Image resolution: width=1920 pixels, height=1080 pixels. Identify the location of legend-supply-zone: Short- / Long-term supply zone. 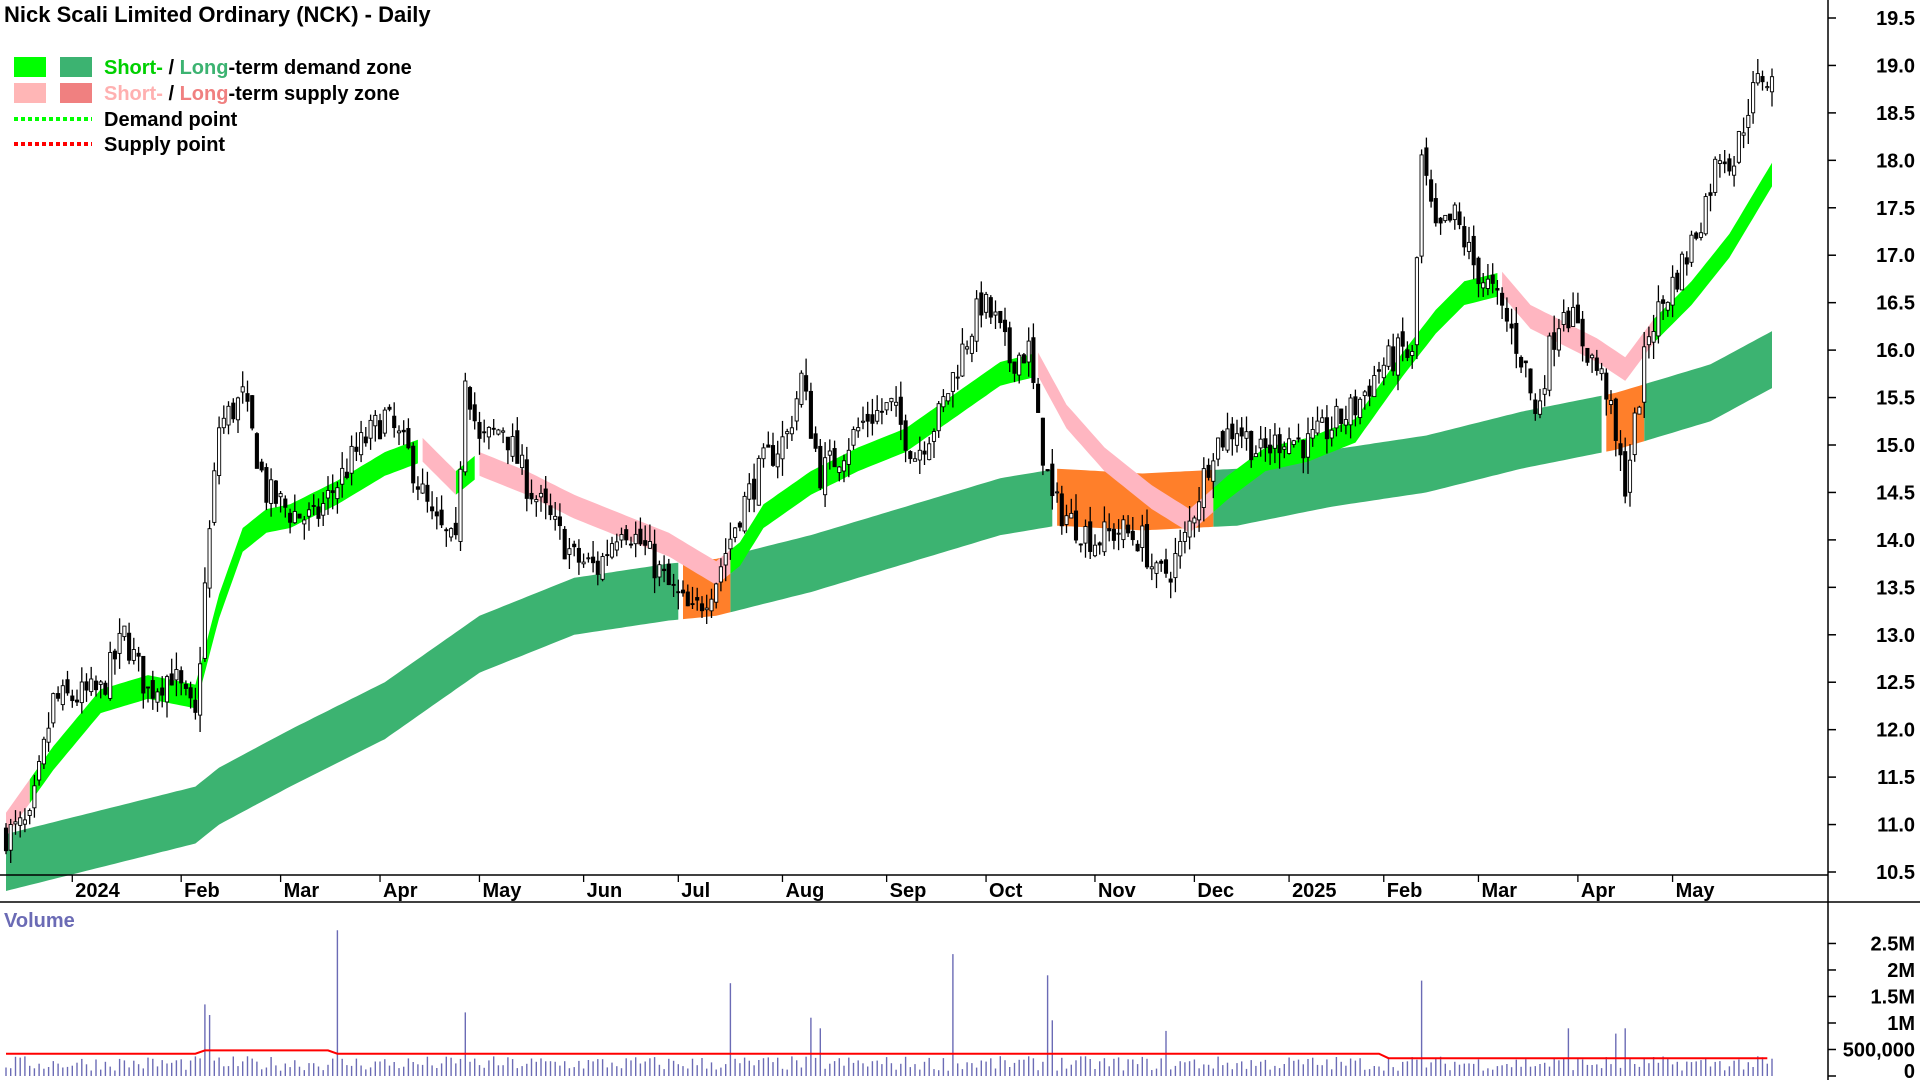
(252, 94).